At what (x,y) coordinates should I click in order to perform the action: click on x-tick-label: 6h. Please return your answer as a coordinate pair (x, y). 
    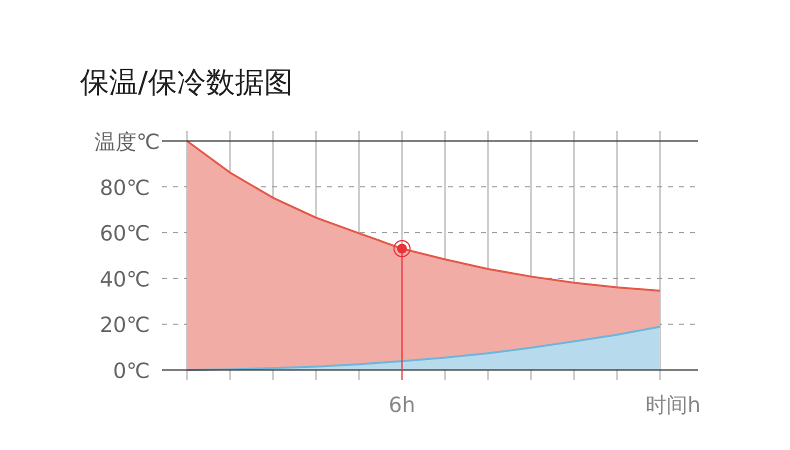
    Looking at the image, I should click on (402, 405).